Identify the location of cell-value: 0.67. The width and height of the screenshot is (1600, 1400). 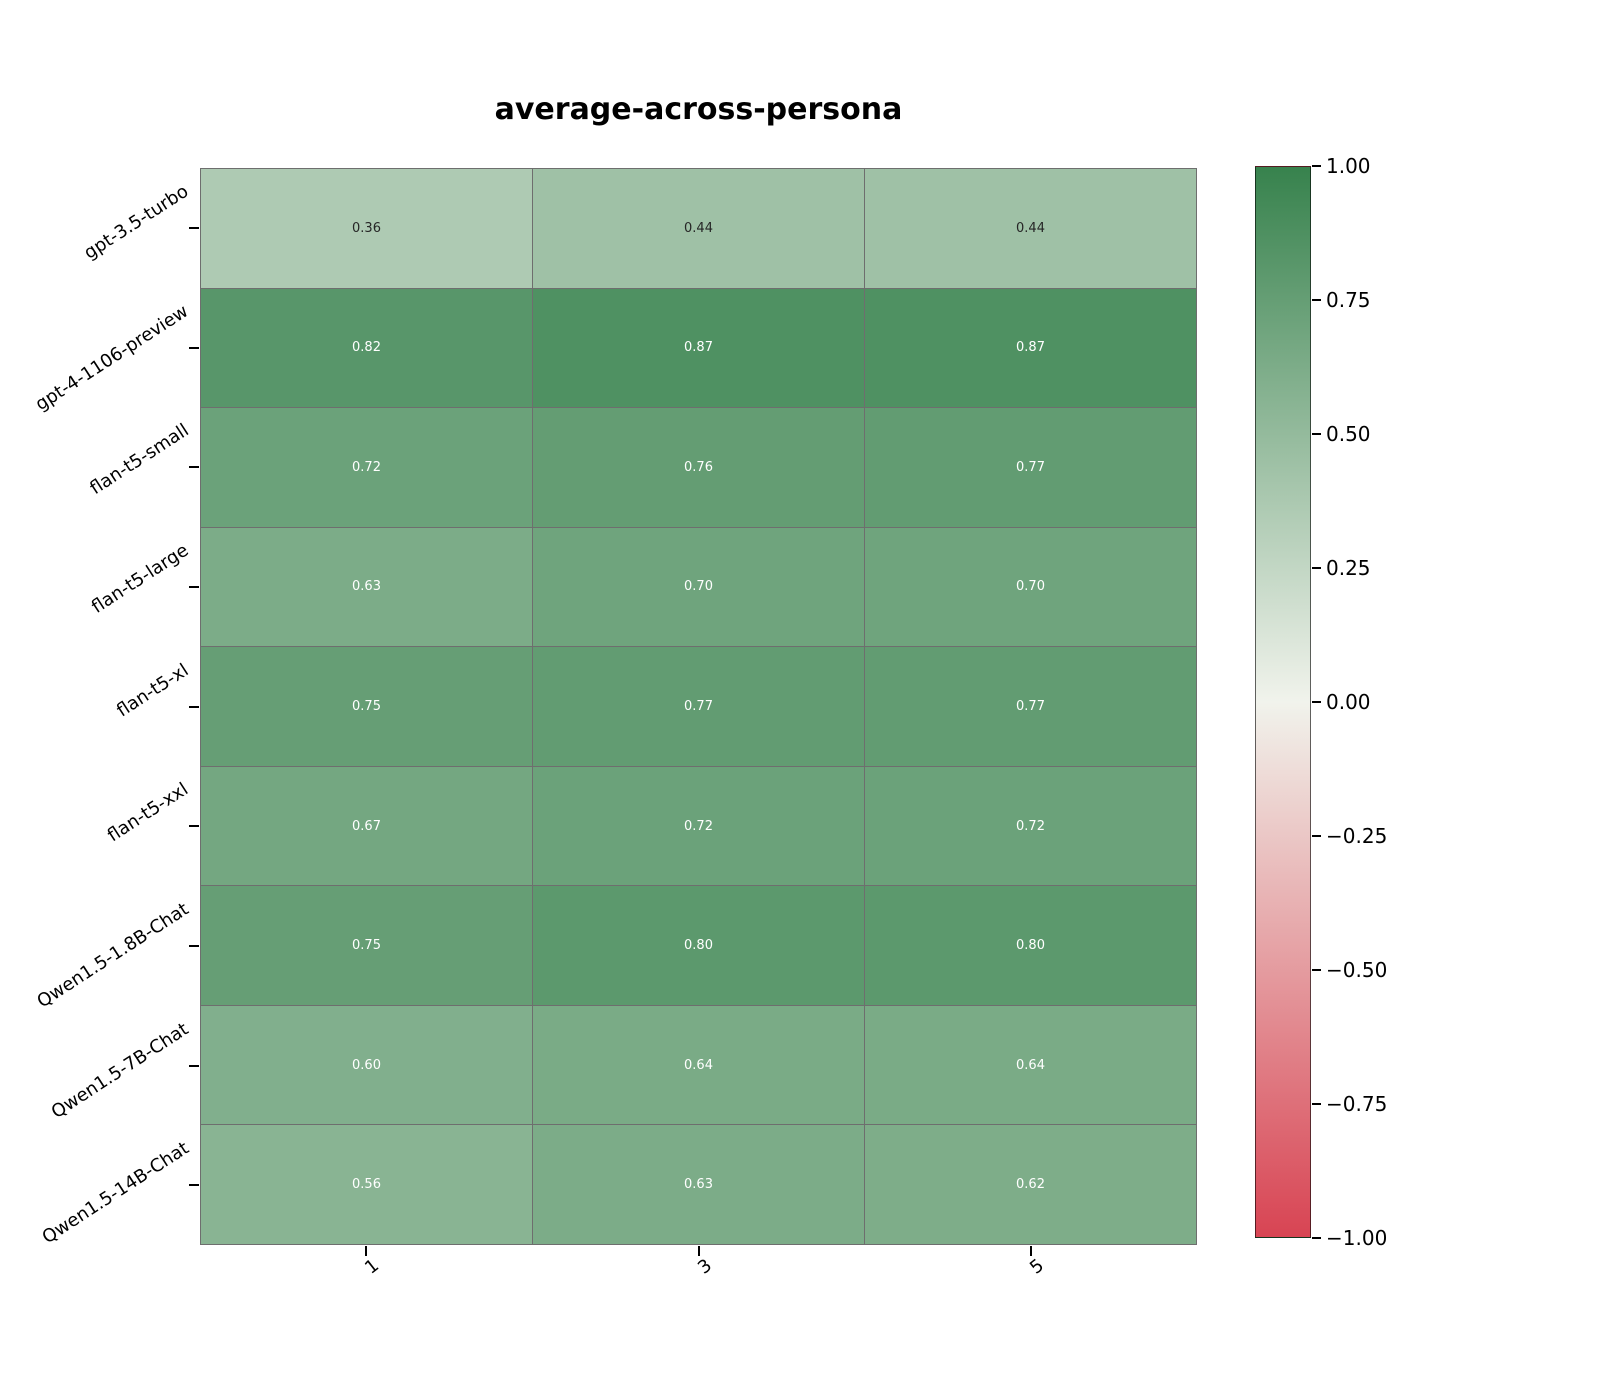
(366, 826).